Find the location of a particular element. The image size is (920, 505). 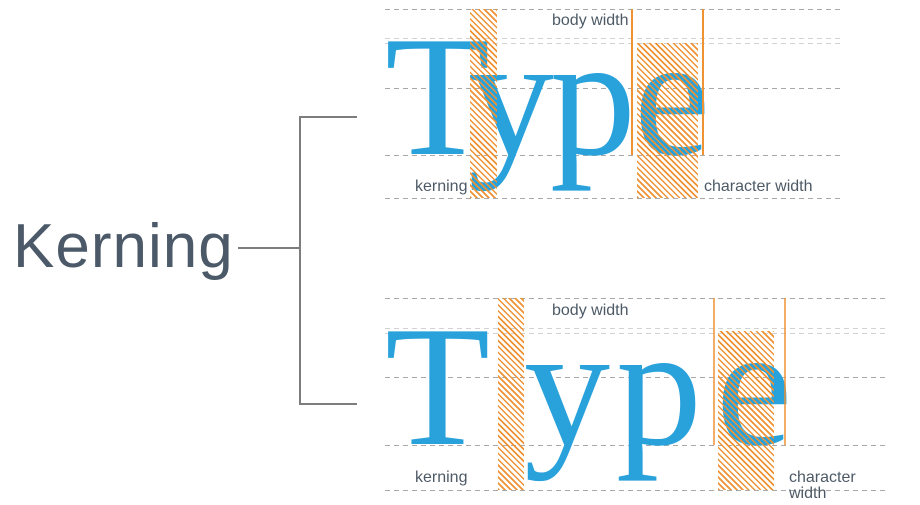

bracket-stub-line is located at coordinates (269, 248).